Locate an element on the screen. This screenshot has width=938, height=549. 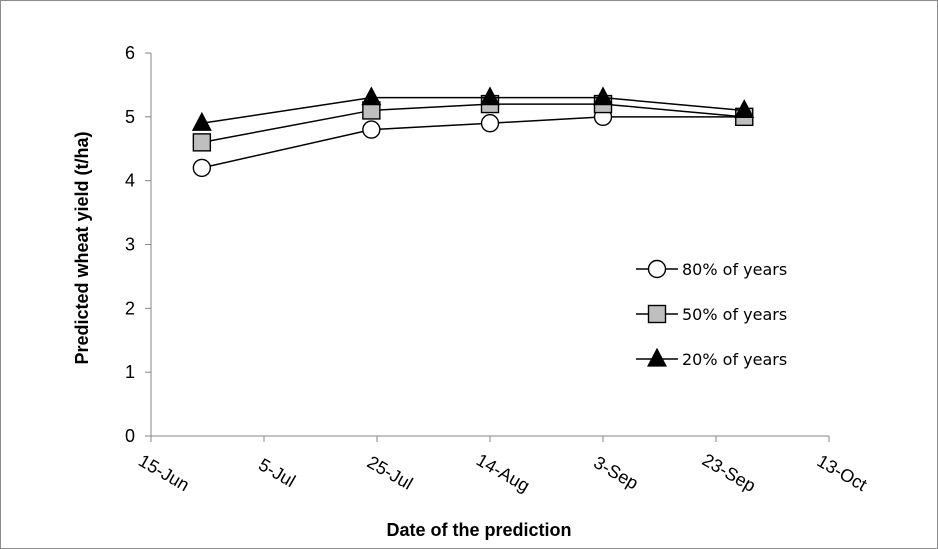
y-tick-label: 0 is located at coordinates (130, 436).